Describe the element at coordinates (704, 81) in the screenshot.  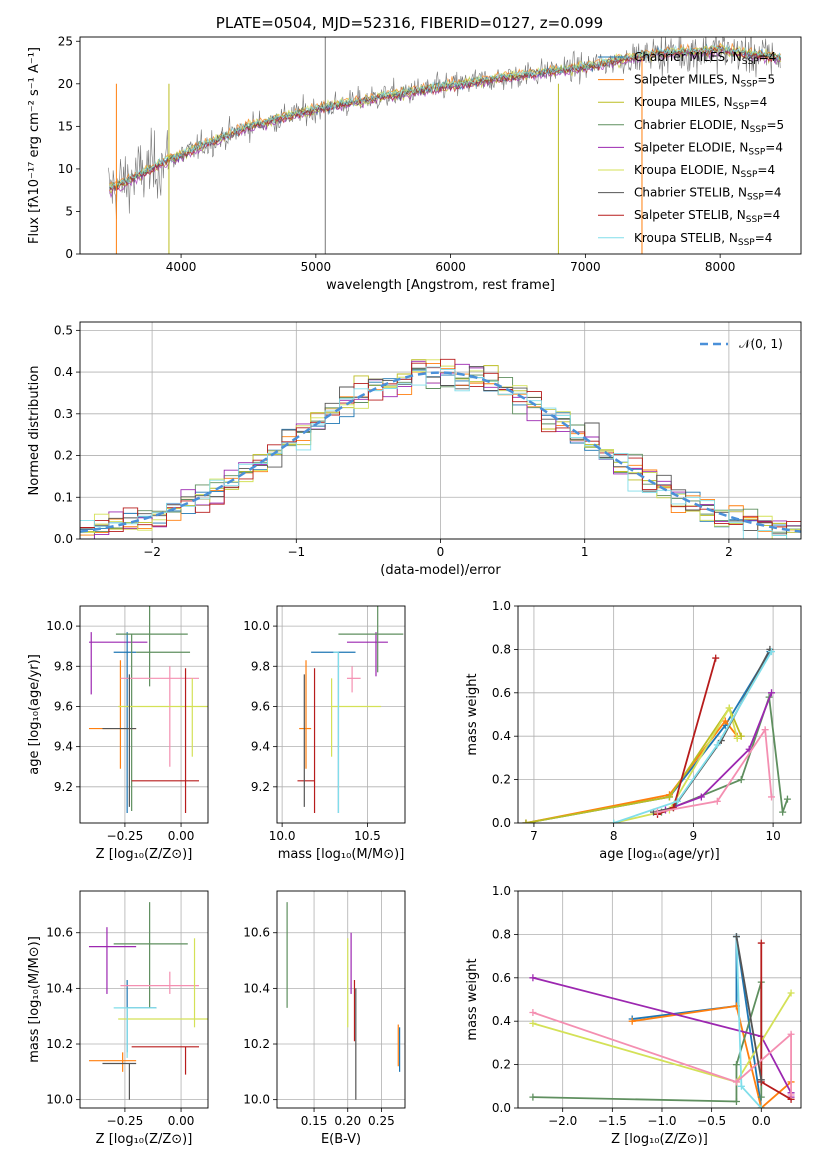
I see `legend-label: Salpeter MILES, NSSP=5` at that location.